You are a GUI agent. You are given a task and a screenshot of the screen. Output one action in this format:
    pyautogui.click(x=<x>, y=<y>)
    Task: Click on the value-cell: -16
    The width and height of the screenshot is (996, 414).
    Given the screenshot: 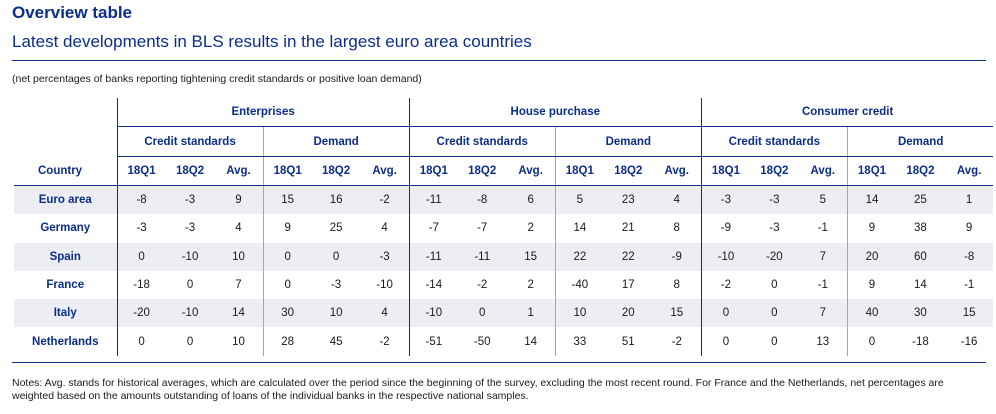 What is the action you would take?
    pyautogui.click(x=969, y=341)
    